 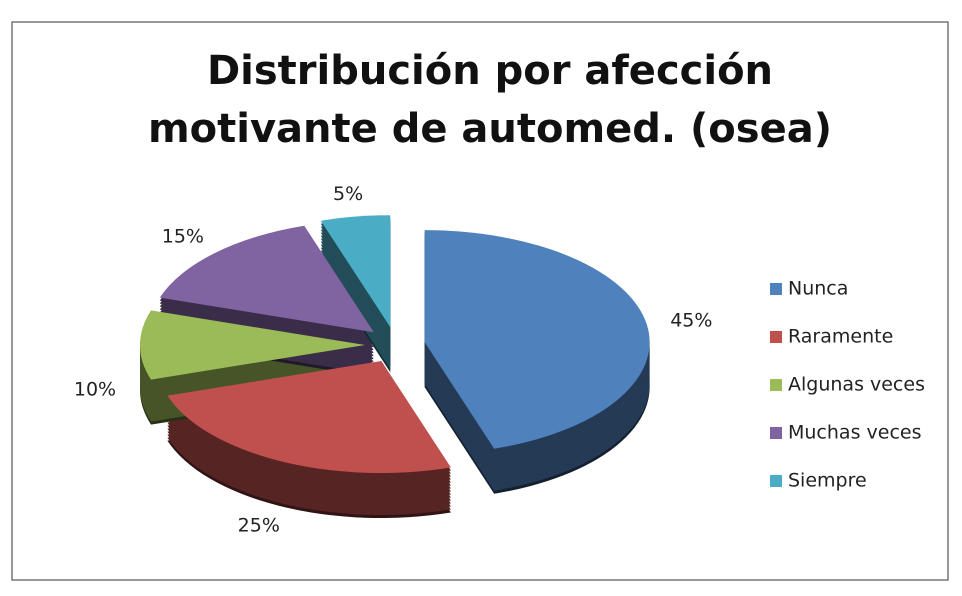 I want to click on data-label: 25%, so click(x=259, y=525).